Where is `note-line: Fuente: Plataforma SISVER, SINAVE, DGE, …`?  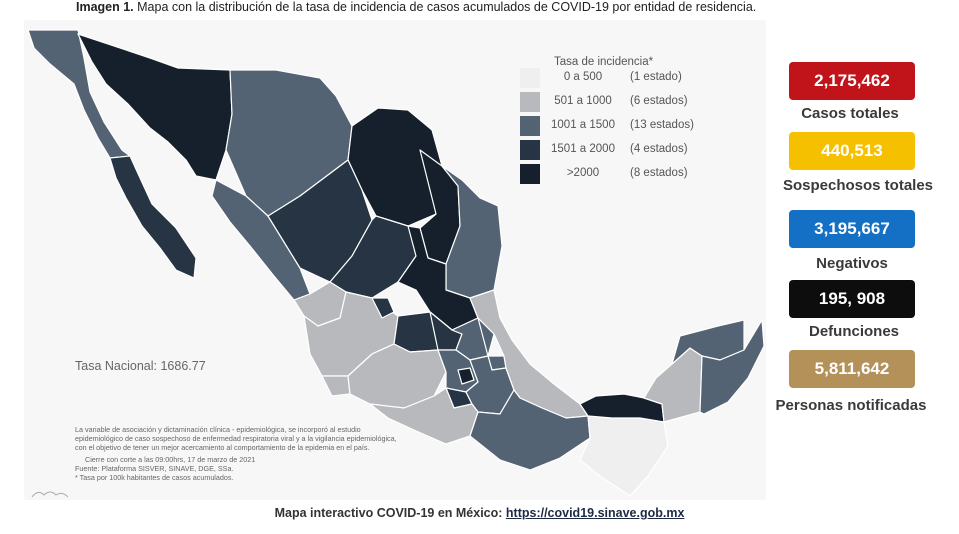 note-line: Fuente: Plataforma SISVER, SINAVE, DGE, … is located at coordinates (154, 468).